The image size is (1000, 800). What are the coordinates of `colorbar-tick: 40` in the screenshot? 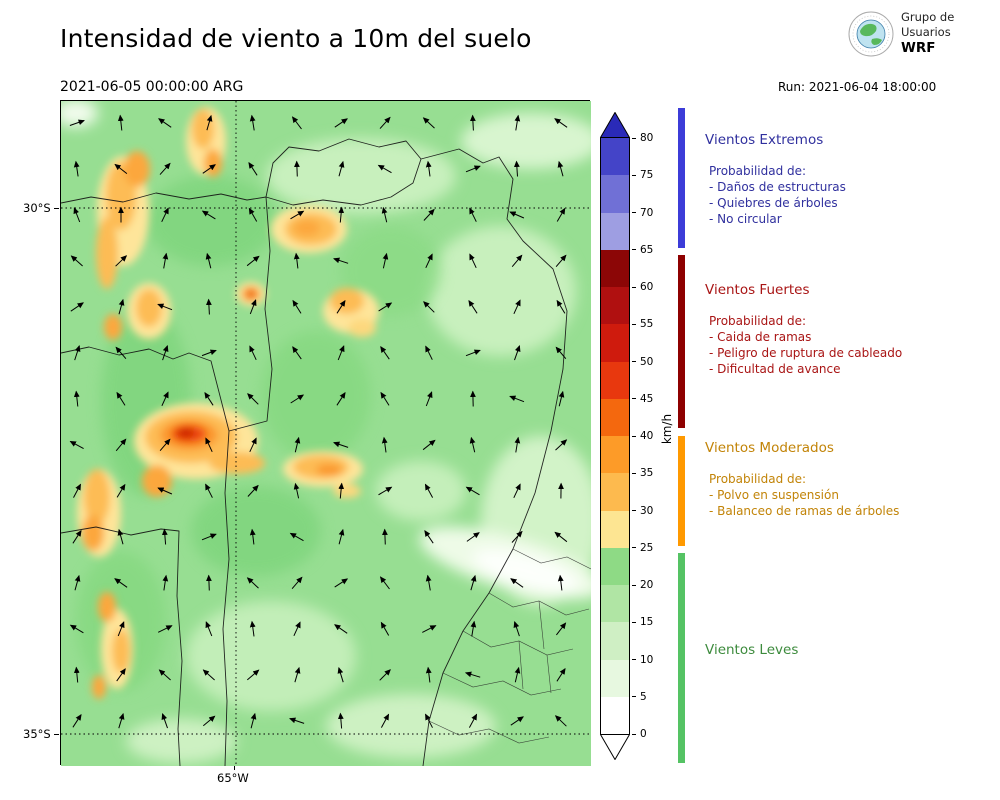 It's located at (642, 436).